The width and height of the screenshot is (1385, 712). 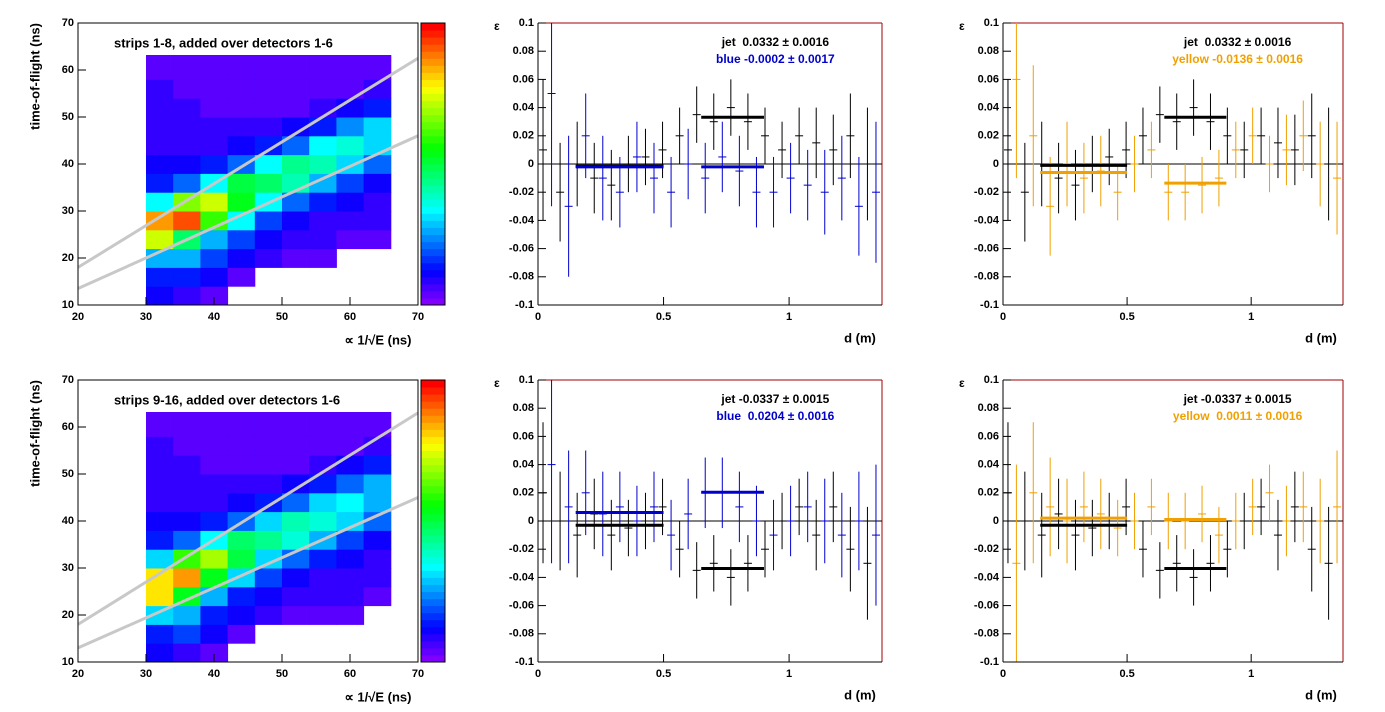 I want to click on cut-line, so click(x=248, y=573).